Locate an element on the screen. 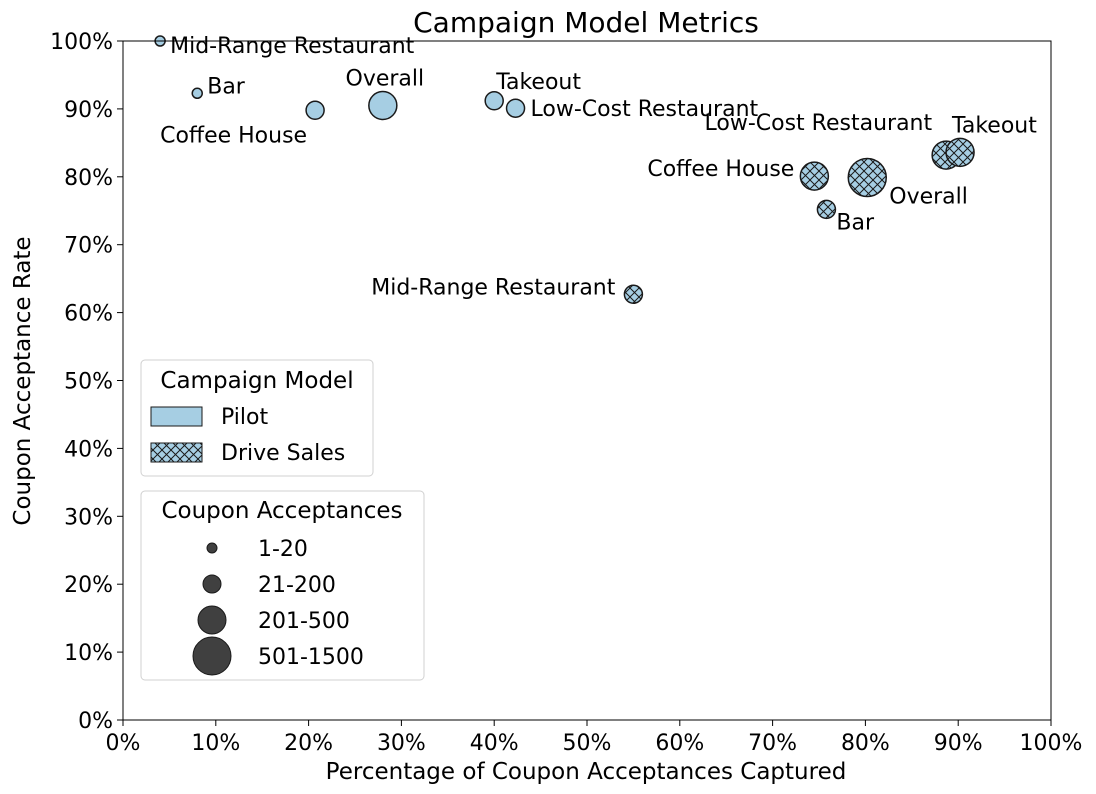 This screenshot has width=1096, height=794. x-tick-label: 40% is located at coordinates (494, 743).